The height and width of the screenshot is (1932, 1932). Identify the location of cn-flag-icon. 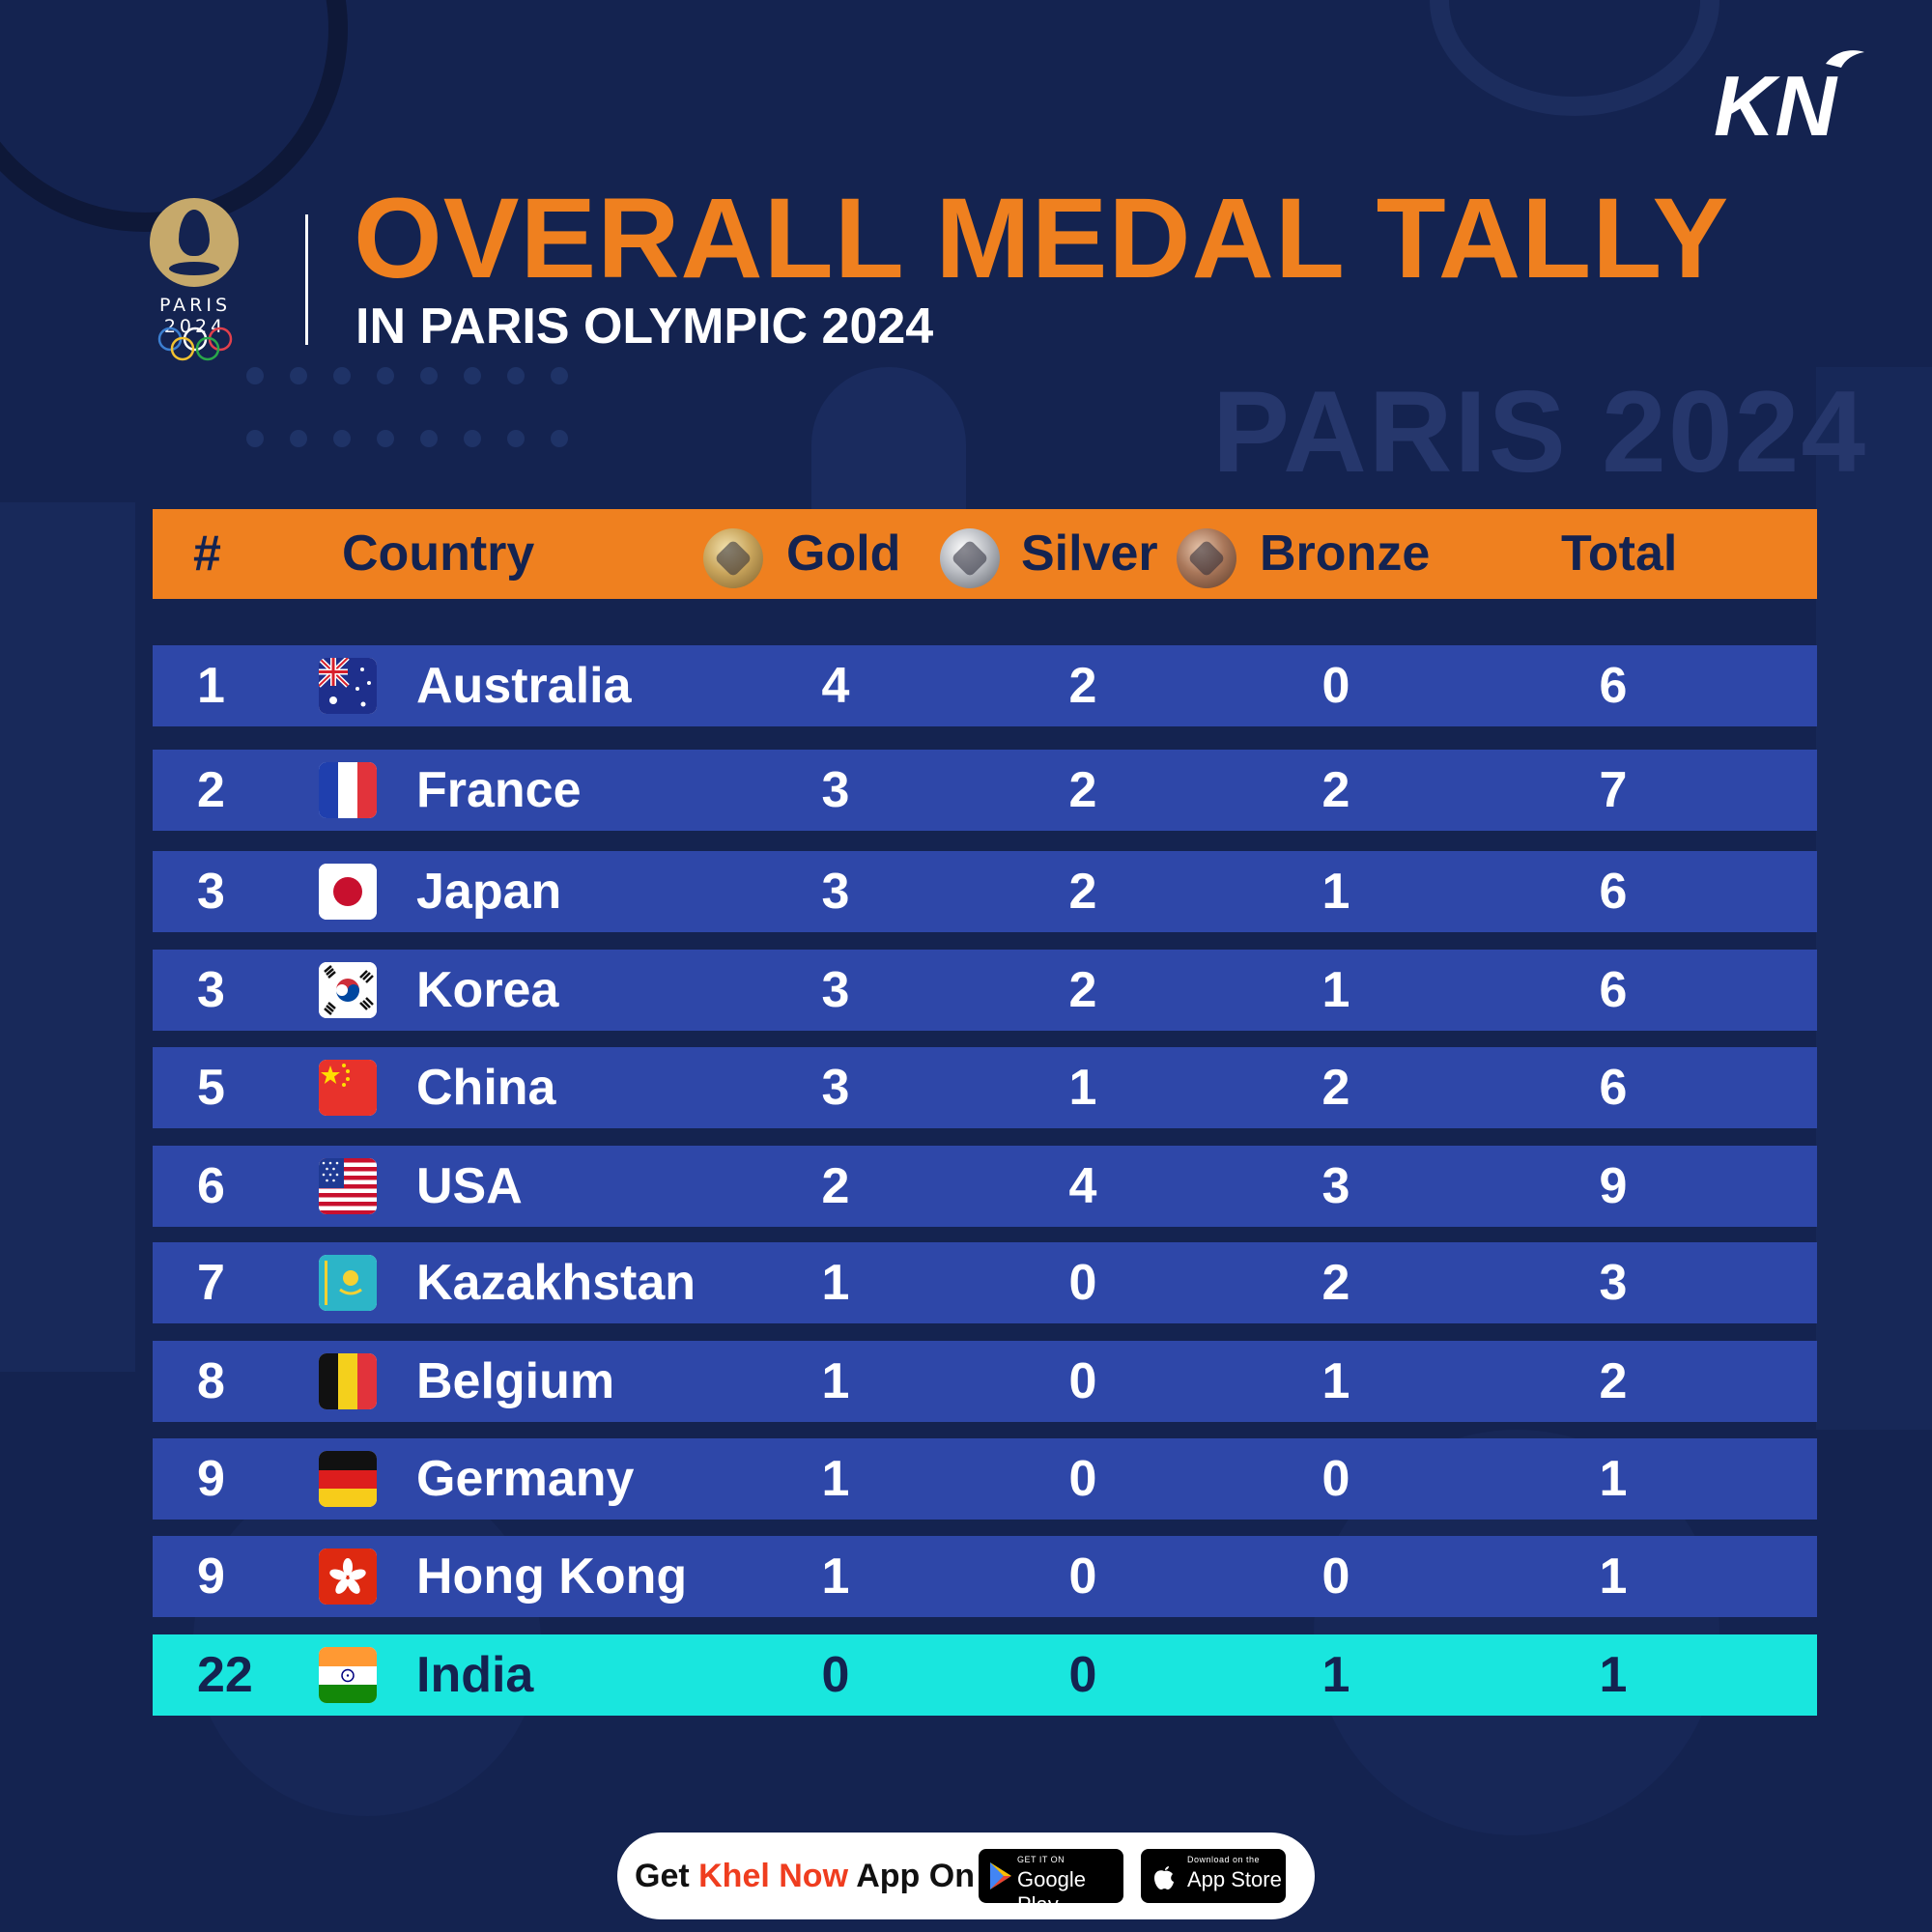
(348, 1088).